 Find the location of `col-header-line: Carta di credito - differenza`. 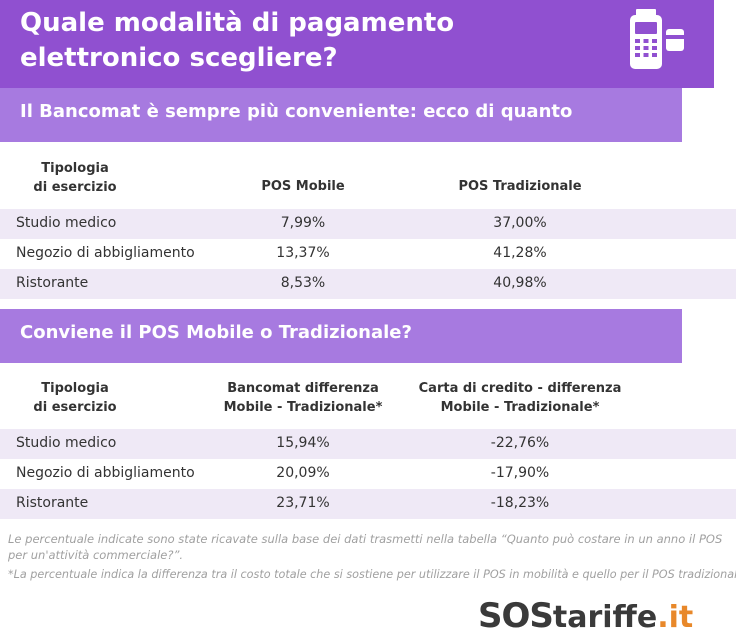

col-header-line: Carta di credito - differenza is located at coordinates (520, 388).